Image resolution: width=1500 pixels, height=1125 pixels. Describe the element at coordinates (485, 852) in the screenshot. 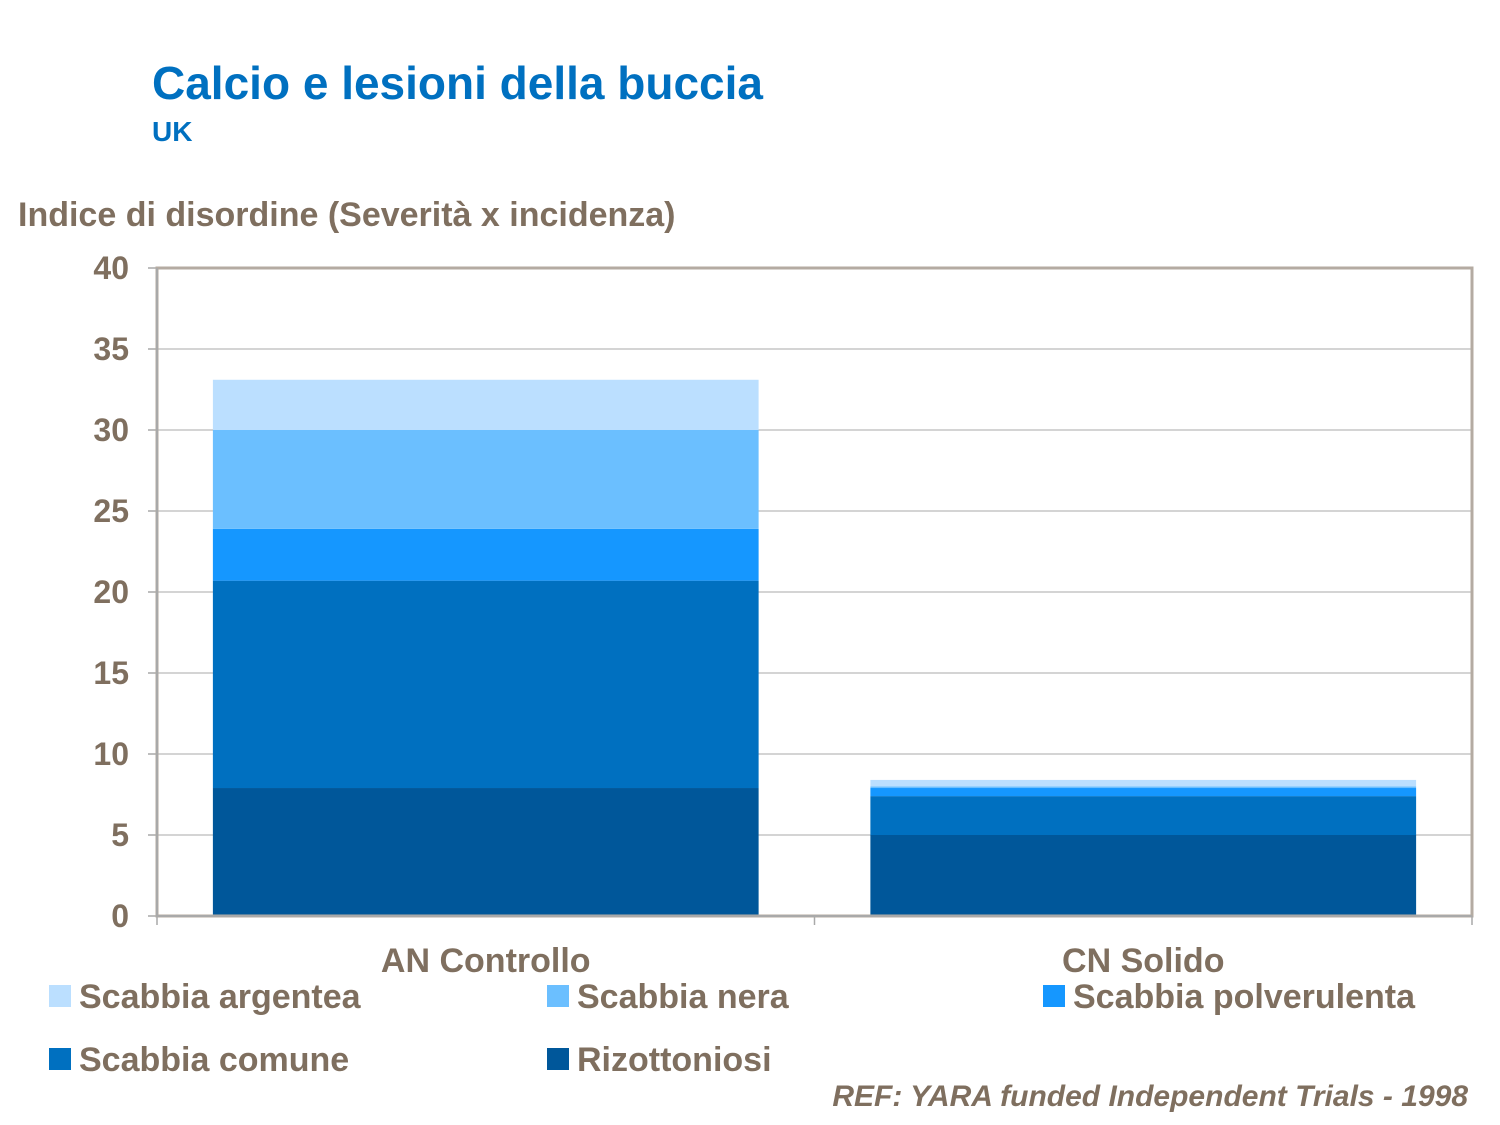

I see `bar-an-controllo-rizottoniosi` at that location.